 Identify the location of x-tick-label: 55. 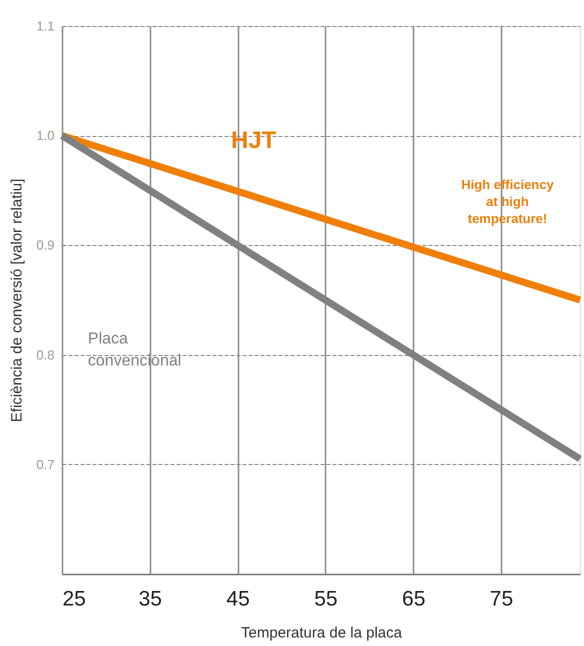
(326, 599).